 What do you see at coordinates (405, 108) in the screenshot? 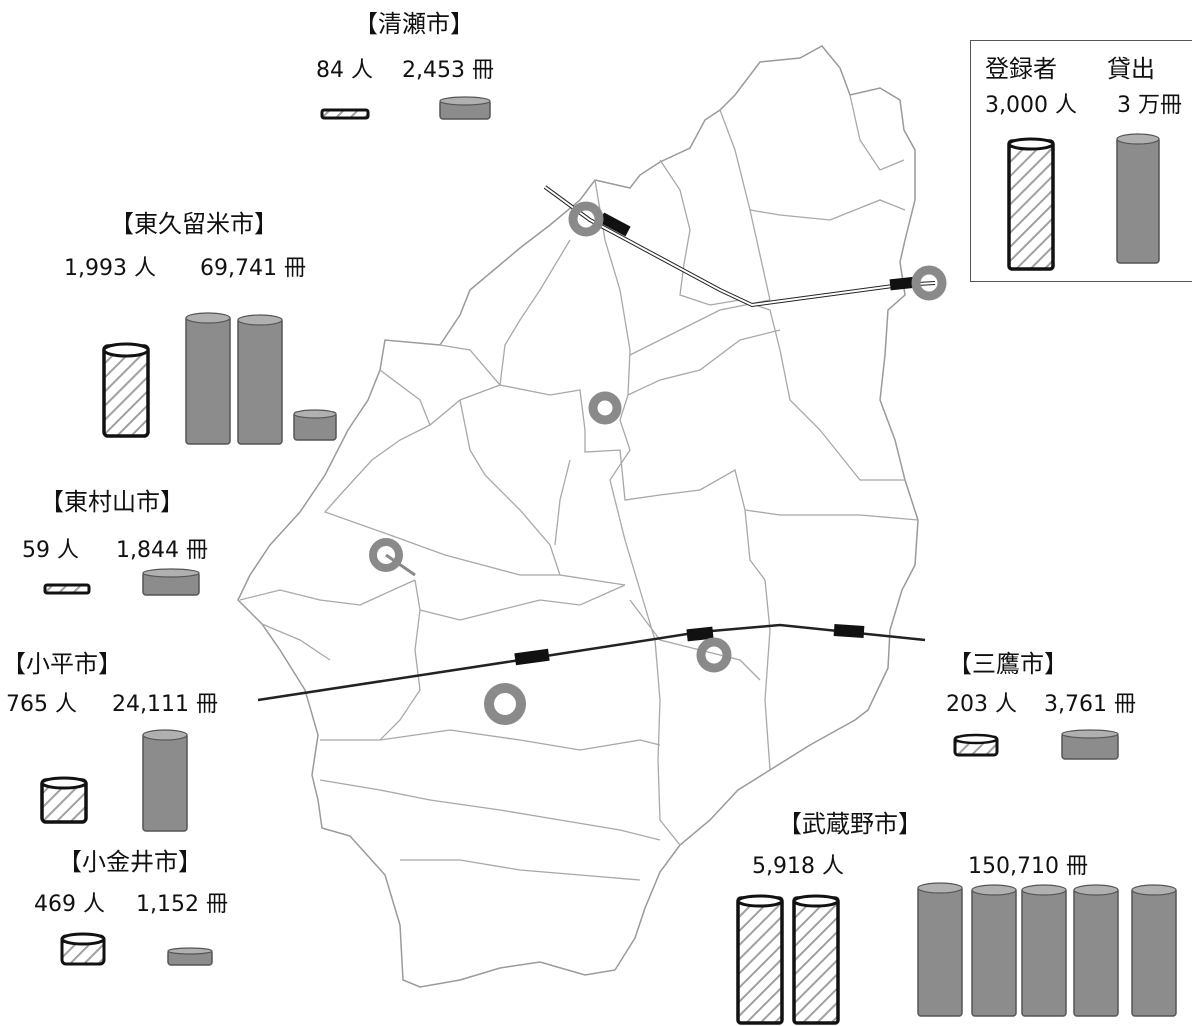
I see `cylinder-set-kiyose` at bounding box center [405, 108].